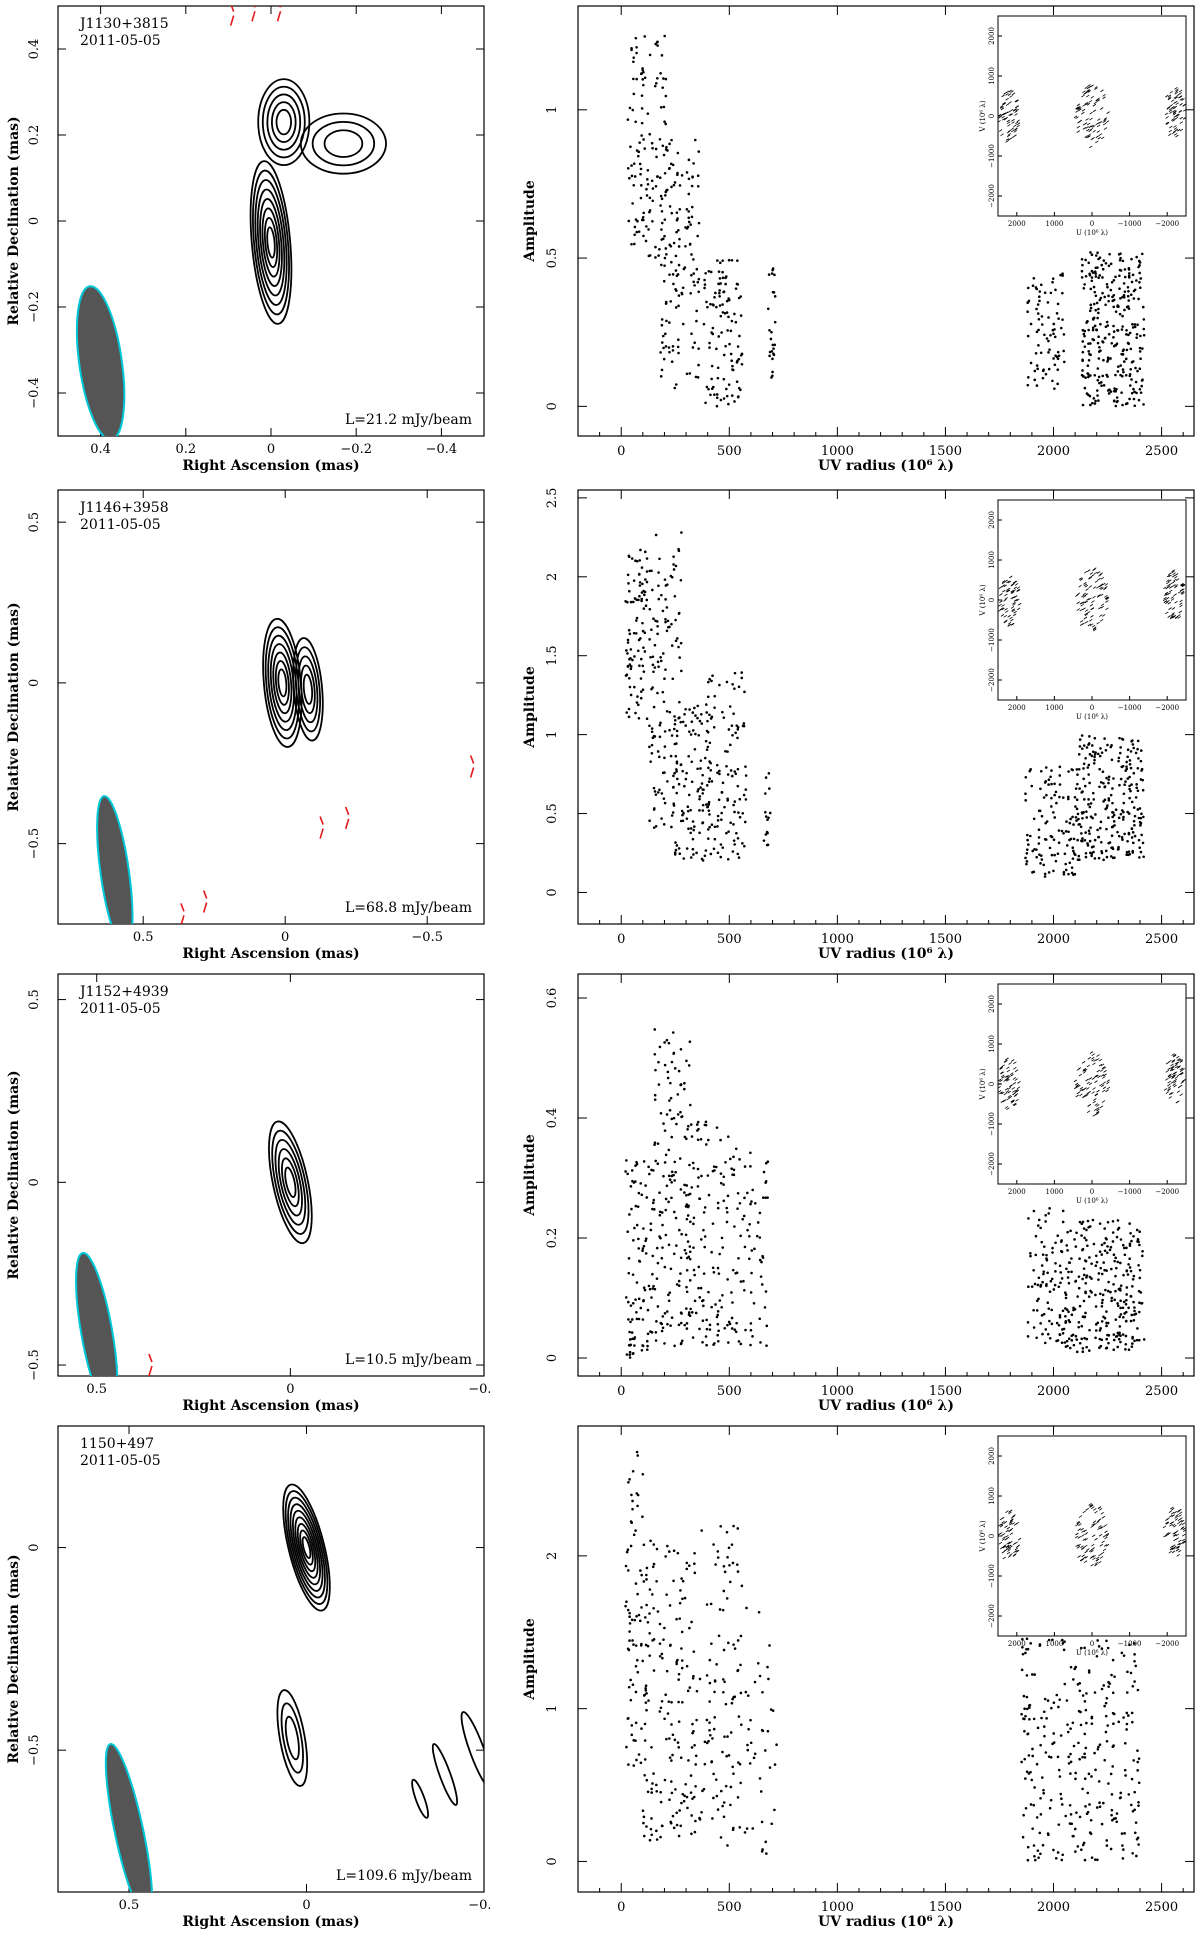 This screenshot has height=1940, width=1200. What do you see at coordinates (884, 704) in the screenshot?
I see `data-points` at bounding box center [884, 704].